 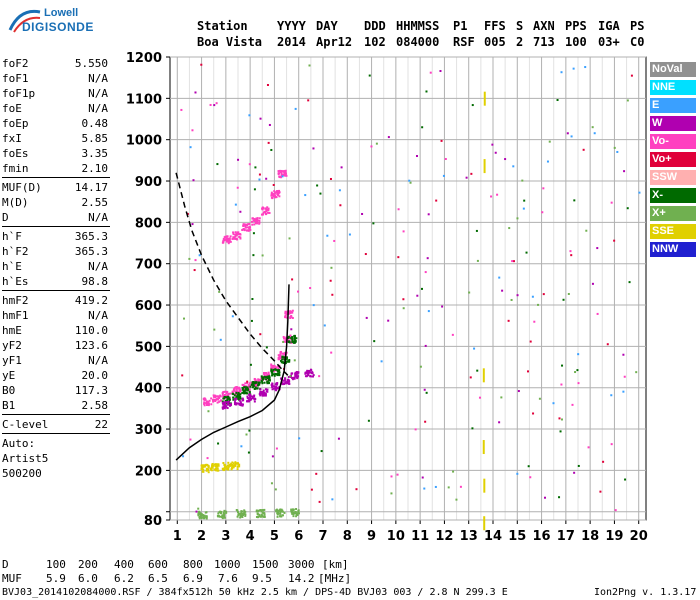 What do you see at coordinates (495, 26) in the screenshot?
I see `hdr-label-ffs: FFS` at bounding box center [495, 26].